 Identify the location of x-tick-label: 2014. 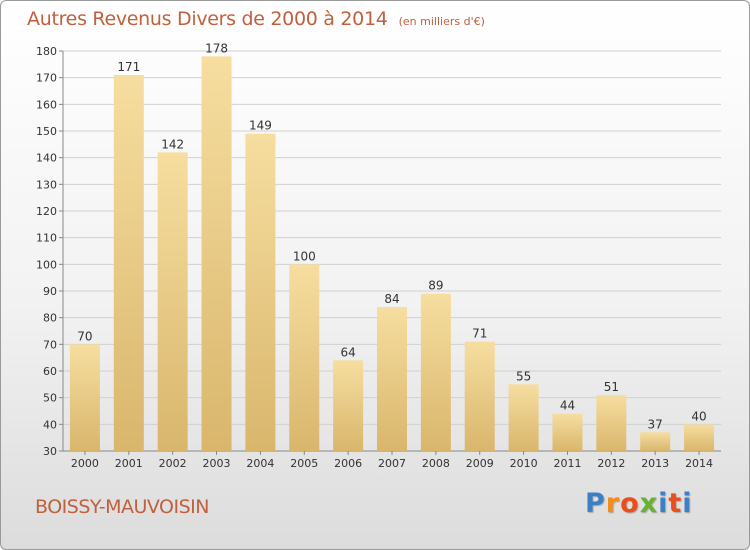
(699, 463).